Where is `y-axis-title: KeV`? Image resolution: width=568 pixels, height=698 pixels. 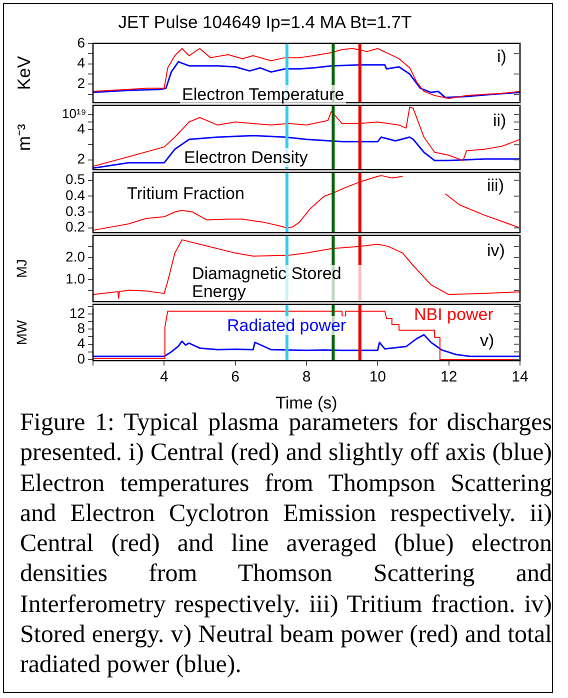
y-axis-title: KeV is located at coordinates (24, 73).